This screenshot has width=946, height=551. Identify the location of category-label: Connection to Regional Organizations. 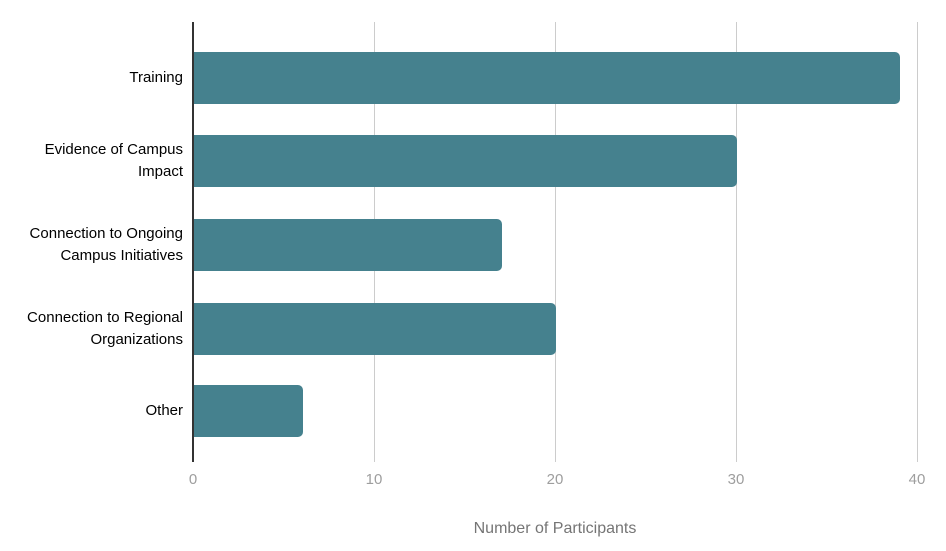
(105, 328).